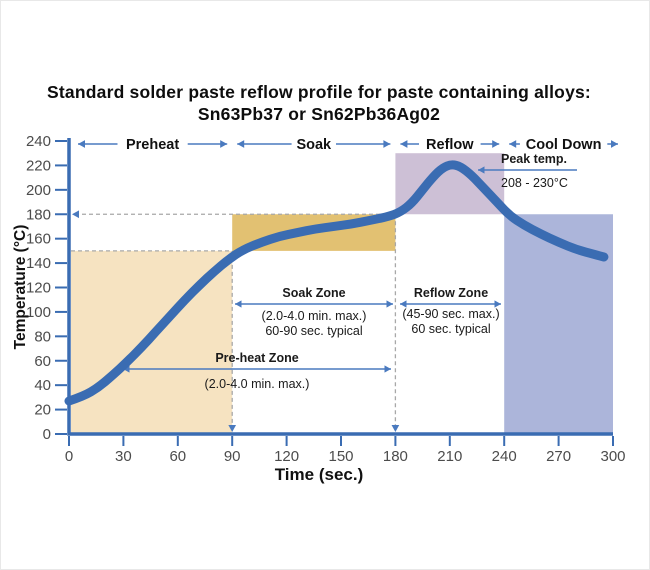 The width and height of the screenshot is (650, 570). I want to click on zone-header-label-preheat: Preheat, so click(152, 145).